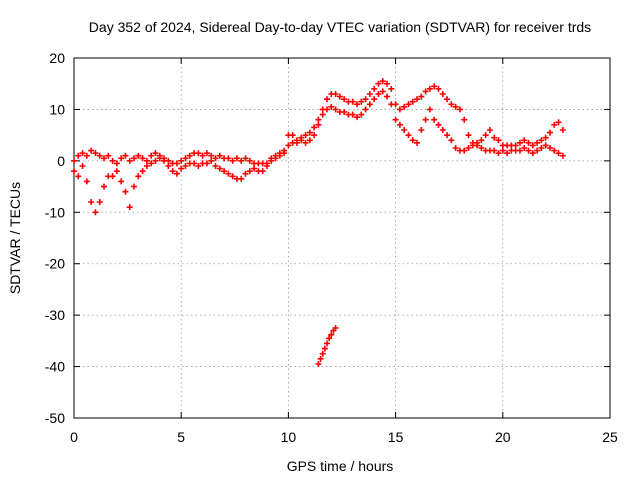  What do you see at coordinates (57, 109) in the screenshot?
I see `y-tick-label: 10` at bounding box center [57, 109].